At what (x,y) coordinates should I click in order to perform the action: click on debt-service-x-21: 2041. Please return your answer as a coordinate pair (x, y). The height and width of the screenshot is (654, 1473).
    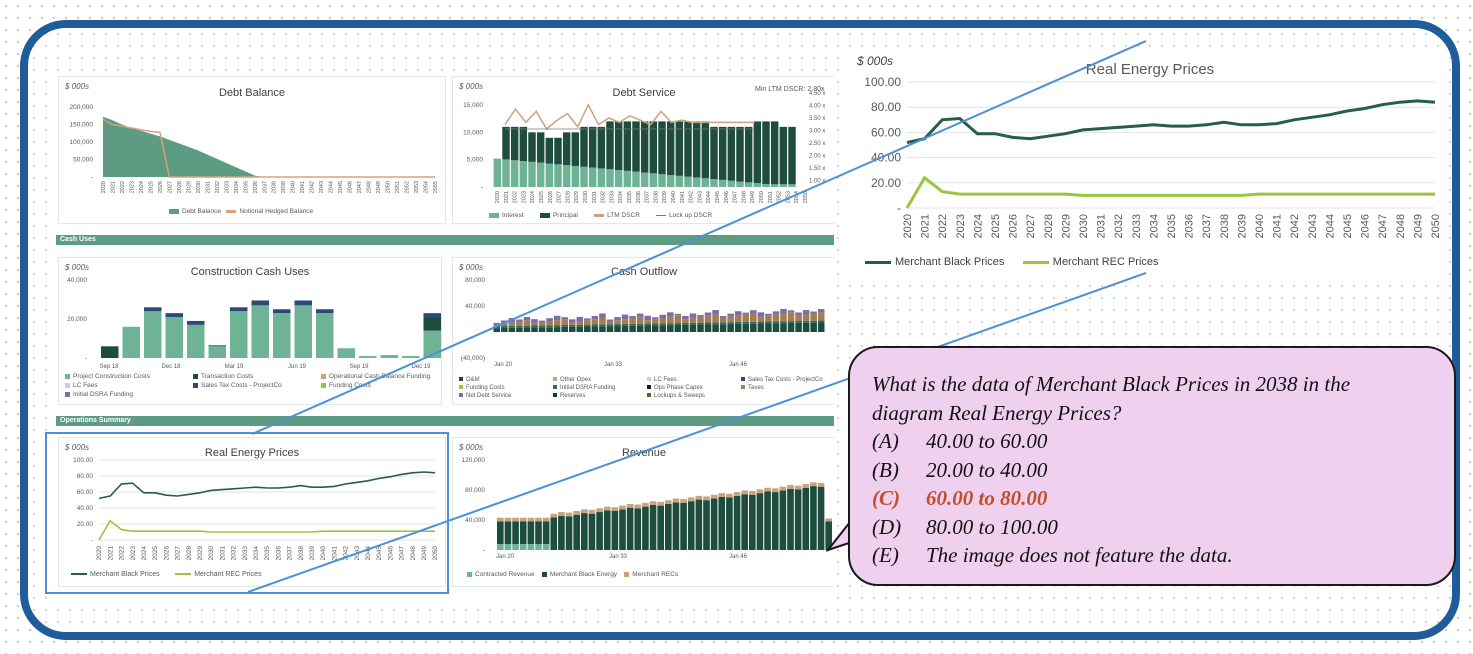
    Looking at the image, I should click on (683, 197).